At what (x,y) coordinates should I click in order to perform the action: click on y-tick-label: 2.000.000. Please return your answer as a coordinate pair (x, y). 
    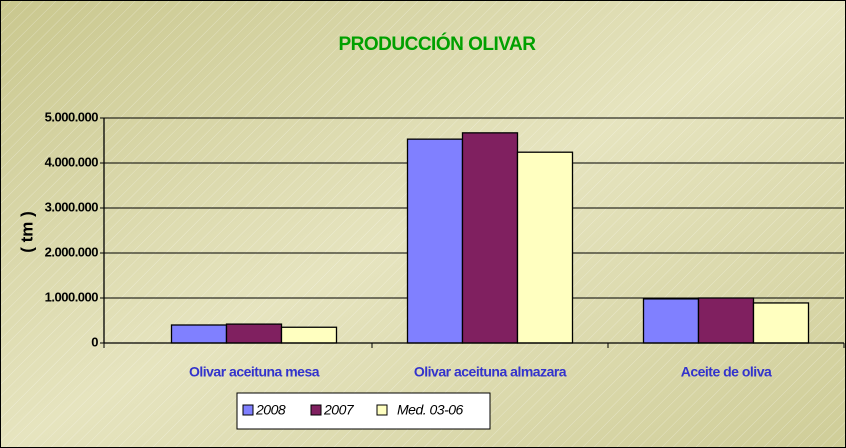
    Looking at the image, I should click on (72, 251).